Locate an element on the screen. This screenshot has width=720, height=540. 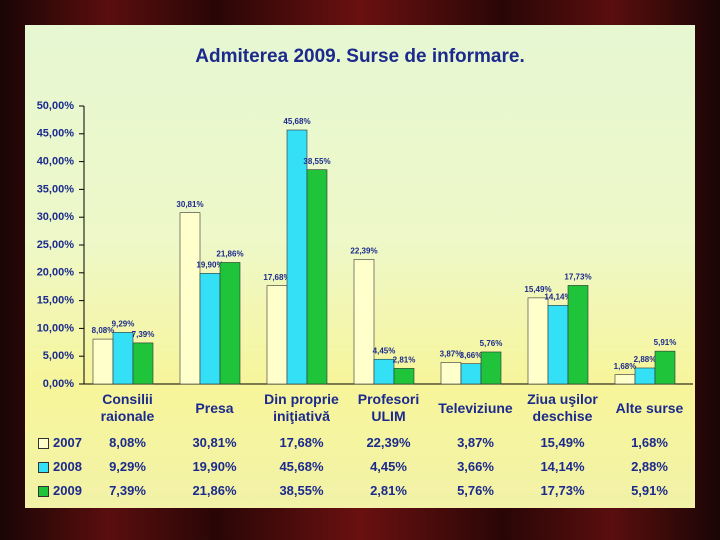
table-value: 1,68% is located at coordinates (649, 442).